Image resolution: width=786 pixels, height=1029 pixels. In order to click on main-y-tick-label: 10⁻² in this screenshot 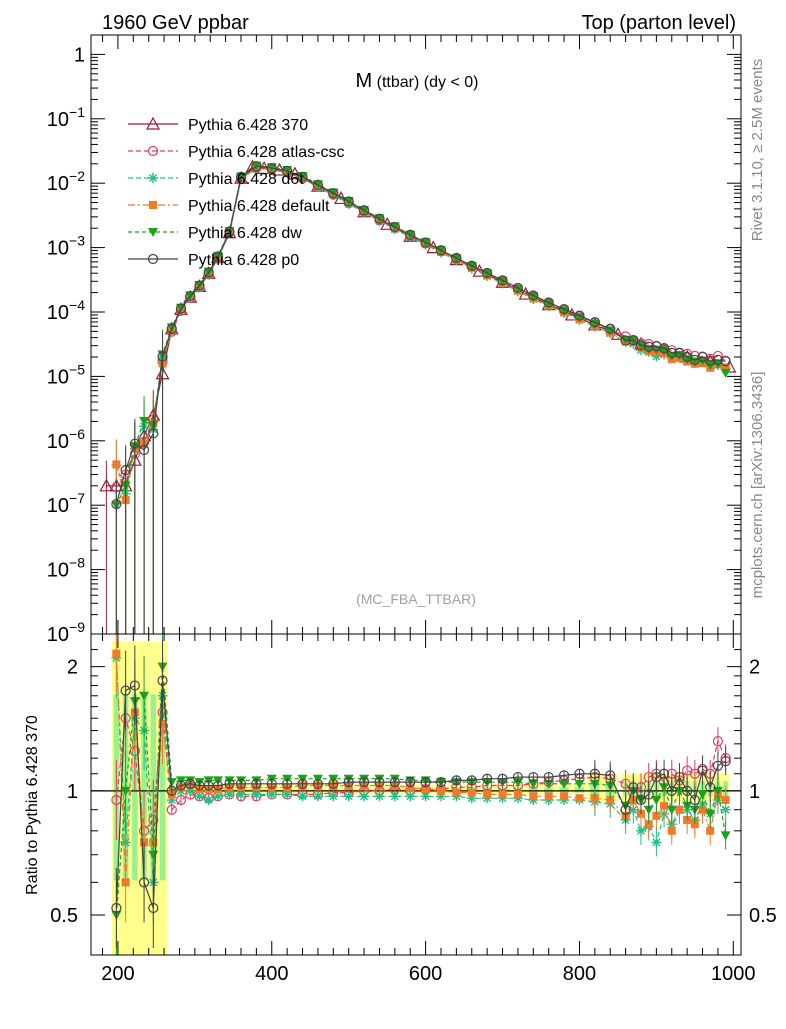, I will do `click(66, 181)`.